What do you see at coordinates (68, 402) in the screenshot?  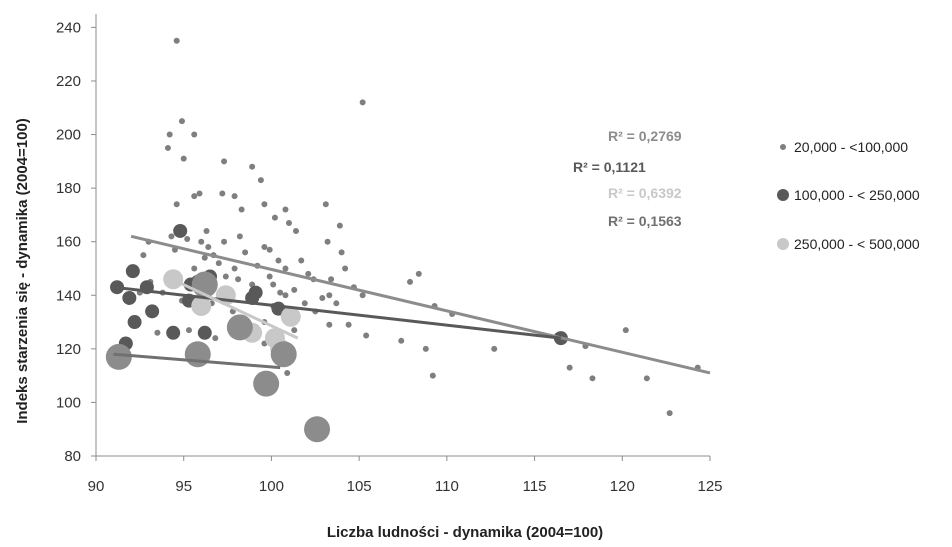 I see `y-tick-label: 100` at bounding box center [68, 402].